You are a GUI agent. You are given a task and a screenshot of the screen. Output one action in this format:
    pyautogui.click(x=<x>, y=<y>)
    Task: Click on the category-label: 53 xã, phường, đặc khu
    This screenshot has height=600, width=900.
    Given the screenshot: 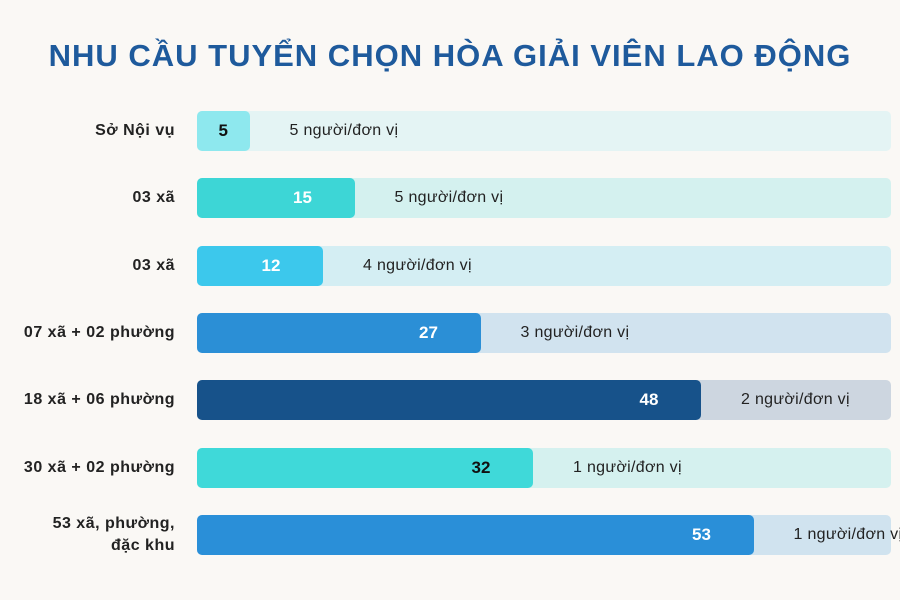 What is the action you would take?
    pyautogui.click(x=113, y=534)
    